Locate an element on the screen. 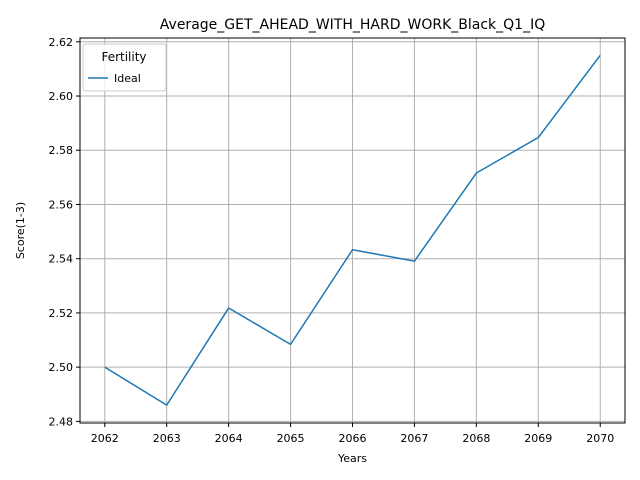 The width and height of the screenshot is (640, 480). y-tick-label: 2.60 is located at coordinates (61, 96).